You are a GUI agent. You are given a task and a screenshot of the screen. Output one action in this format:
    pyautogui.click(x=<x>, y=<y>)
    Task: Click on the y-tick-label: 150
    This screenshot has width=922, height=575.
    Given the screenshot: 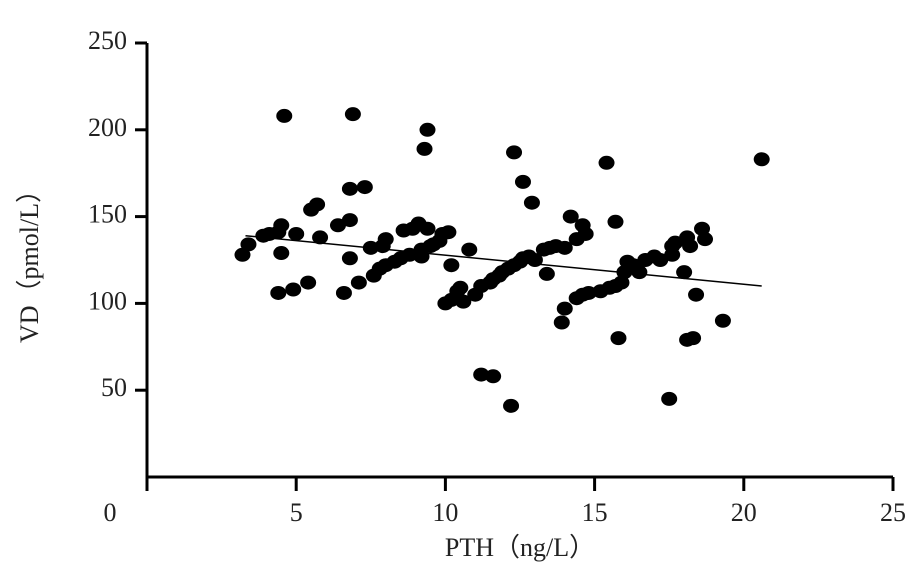 What is the action you would take?
    pyautogui.click(x=107, y=214)
    